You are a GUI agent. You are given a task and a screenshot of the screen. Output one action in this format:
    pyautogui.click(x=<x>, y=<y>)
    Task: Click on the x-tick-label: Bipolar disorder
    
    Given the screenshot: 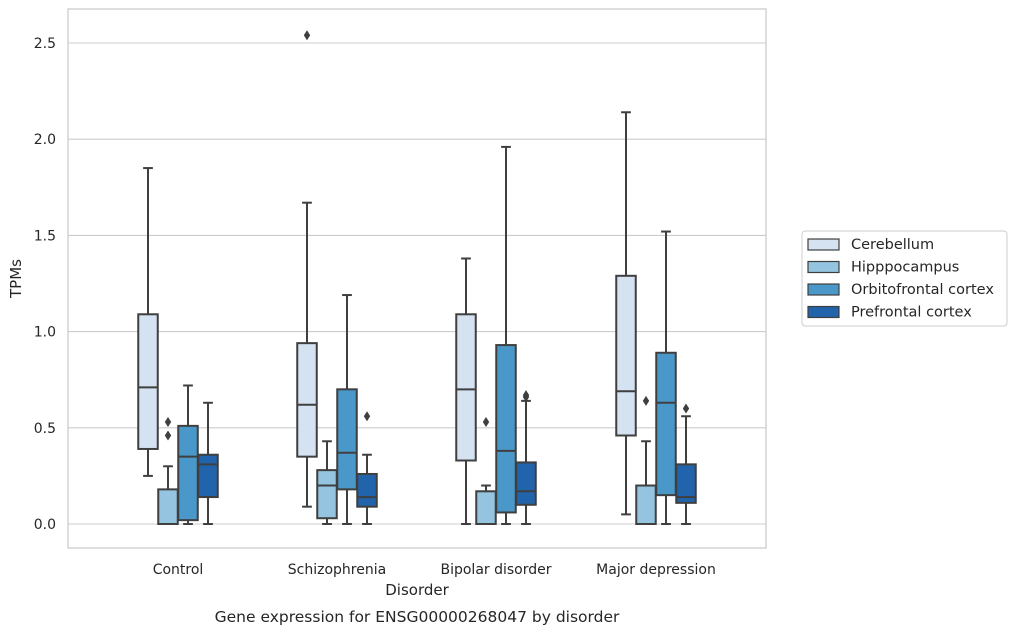 What is the action you would take?
    pyautogui.click(x=495, y=570)
    